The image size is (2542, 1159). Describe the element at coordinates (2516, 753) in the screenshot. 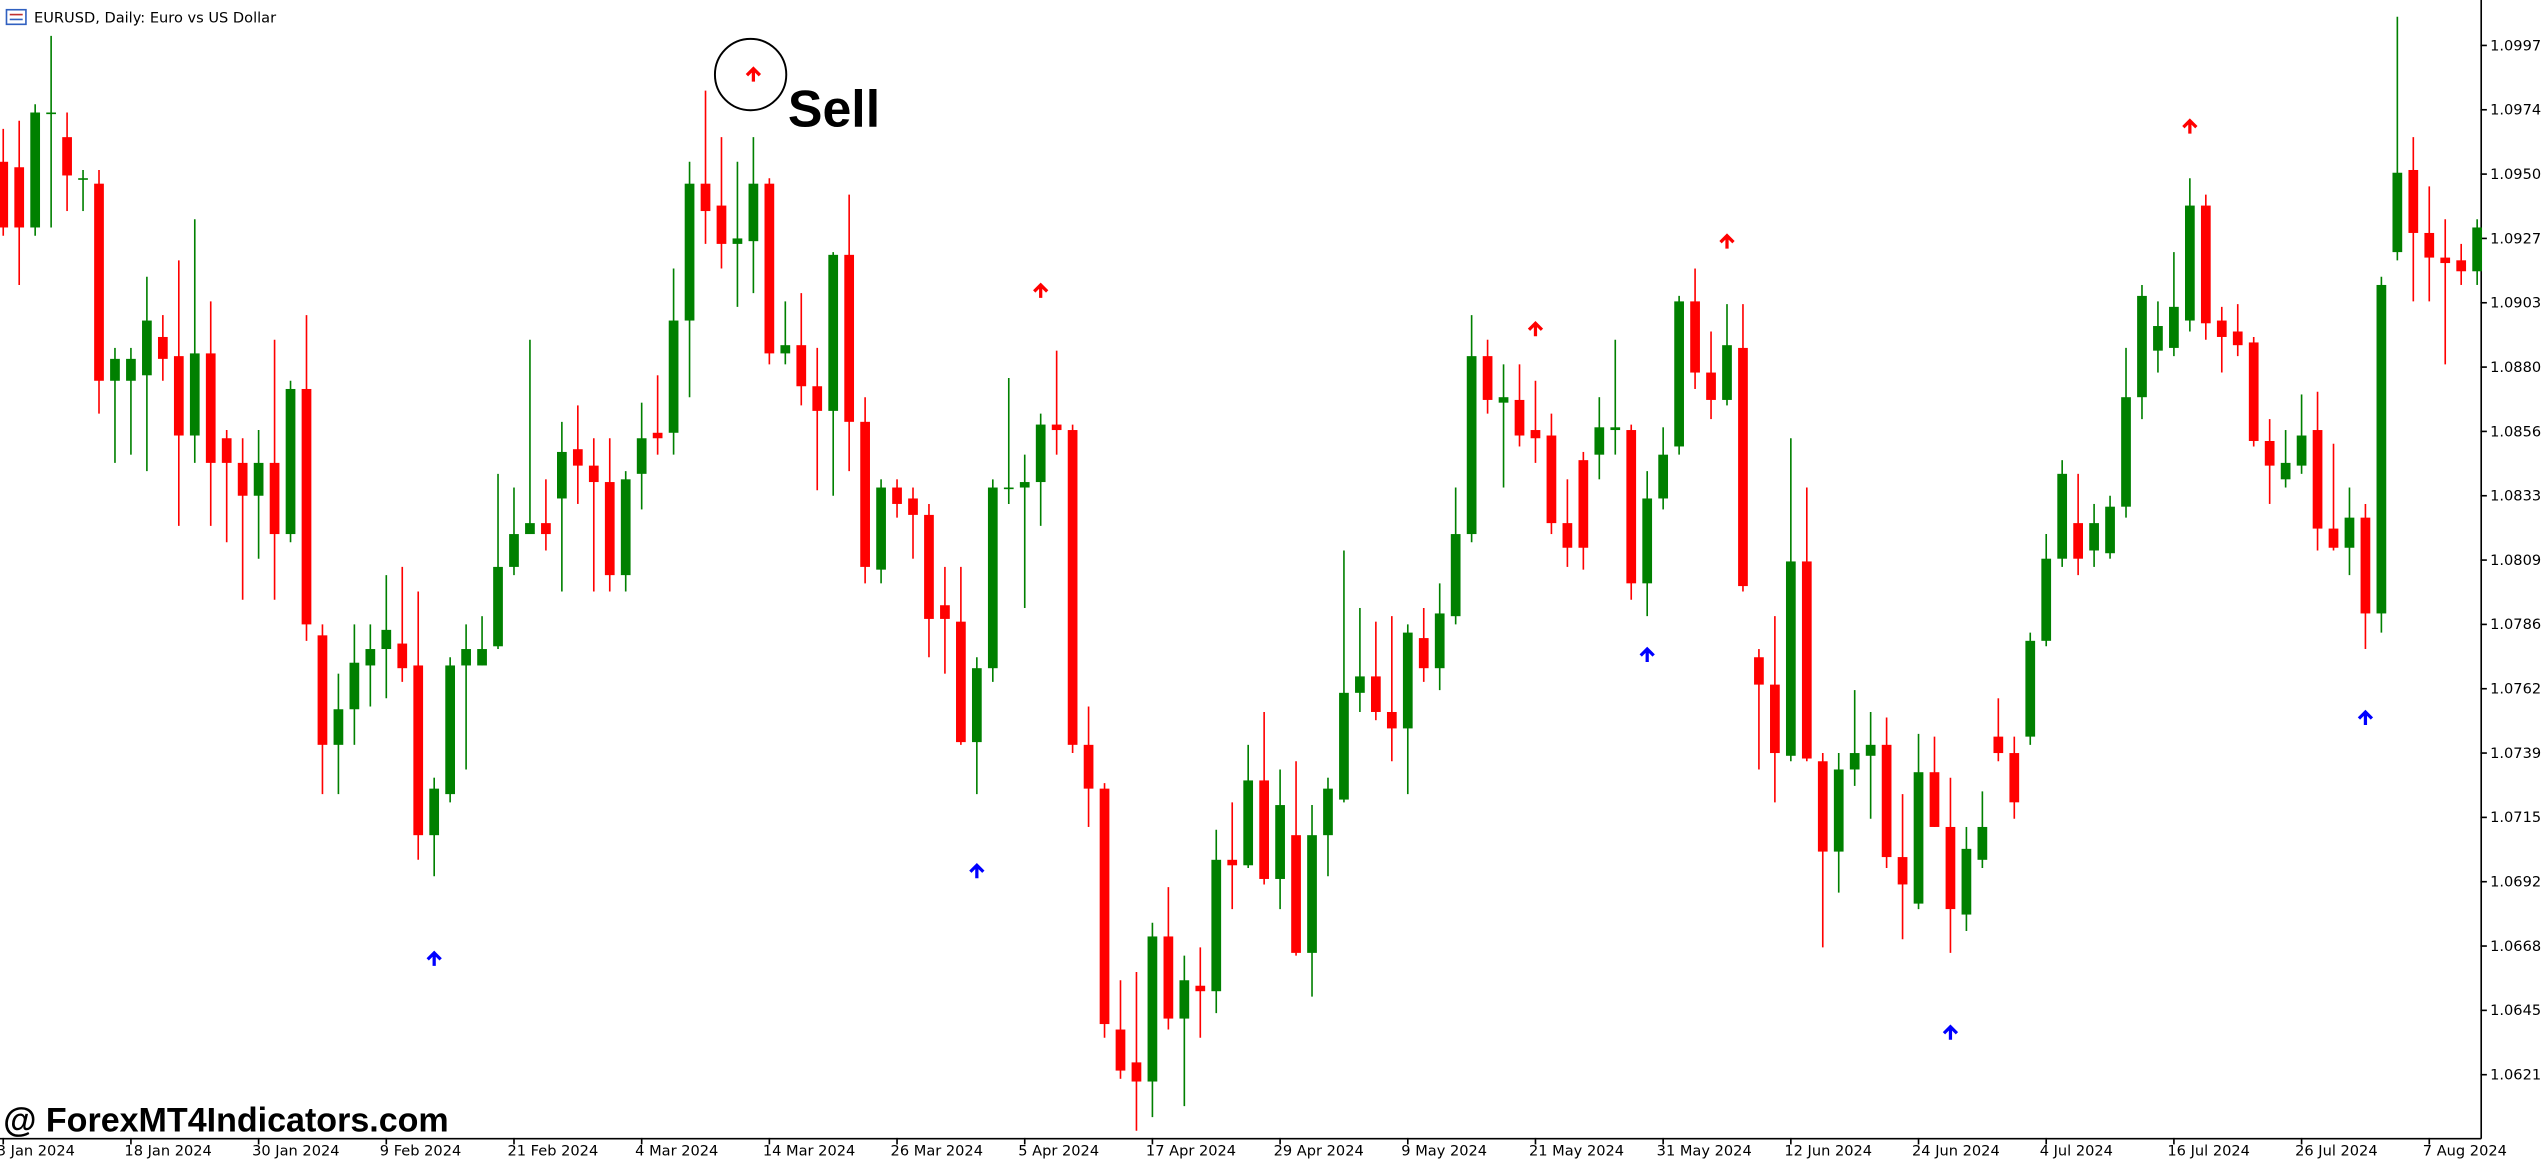

I see `y-tick-label: 1.07390` at that location.